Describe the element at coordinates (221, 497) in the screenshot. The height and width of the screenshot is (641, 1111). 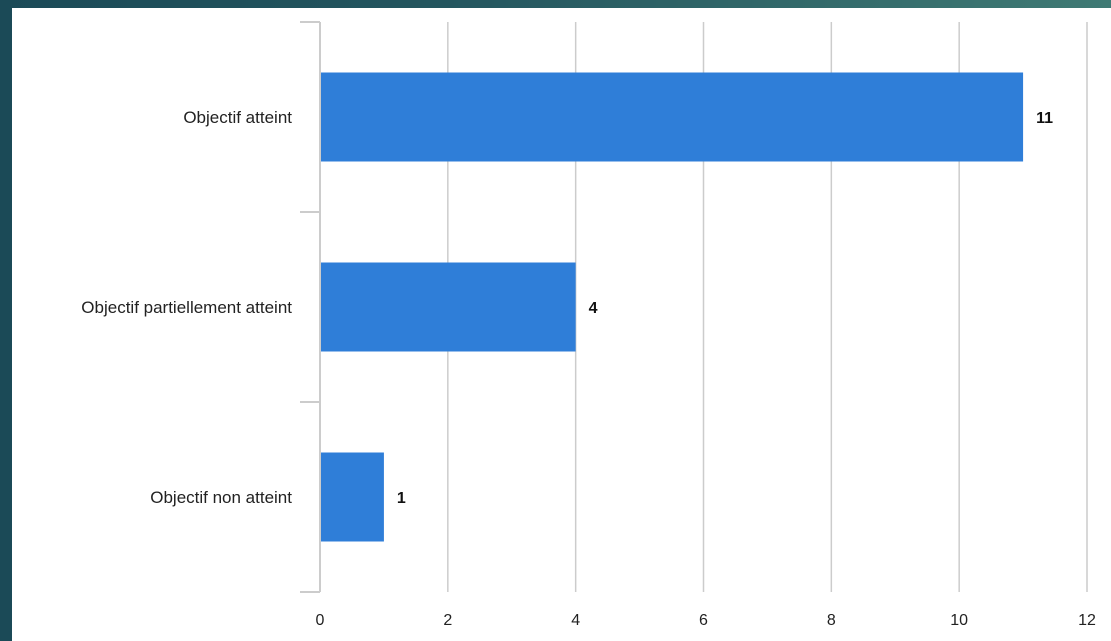
I see `category-label: Objectif non atteint` at that location.